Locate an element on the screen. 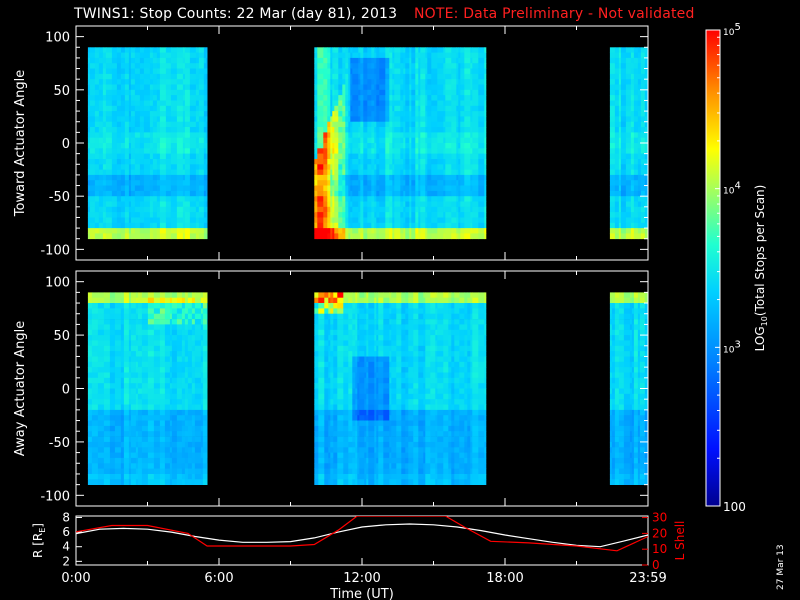 Image resolution: width=800 pixels, height=600 pixels. y-axis-label: Toward Actuator Angle is located at coordinates (20, 143).